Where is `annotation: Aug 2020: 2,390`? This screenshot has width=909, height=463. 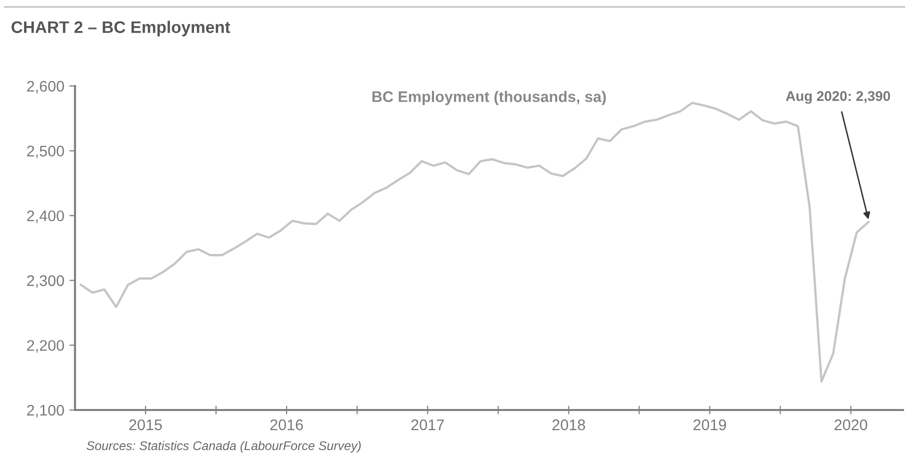
annotation: Aug 2020: 2,390 is located at coordinates (838, 97).